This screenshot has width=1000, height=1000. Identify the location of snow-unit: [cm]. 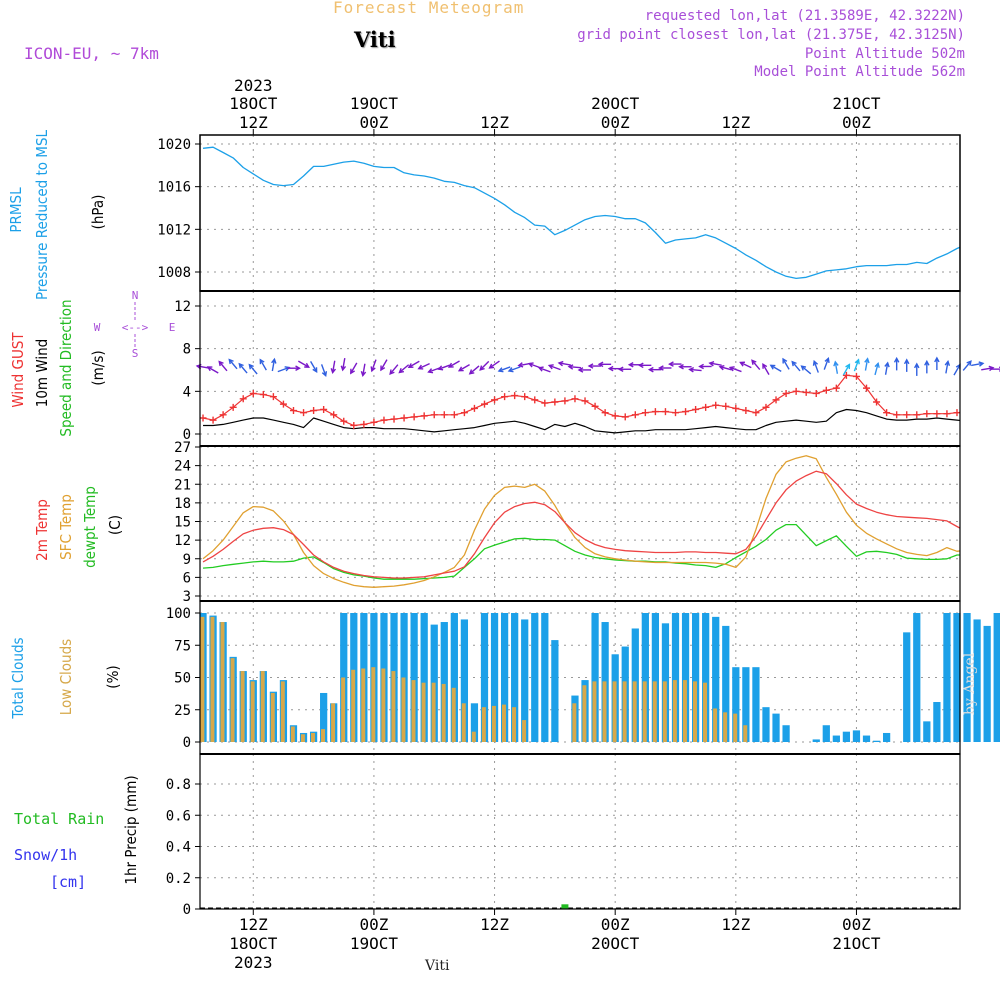
(68, 882).